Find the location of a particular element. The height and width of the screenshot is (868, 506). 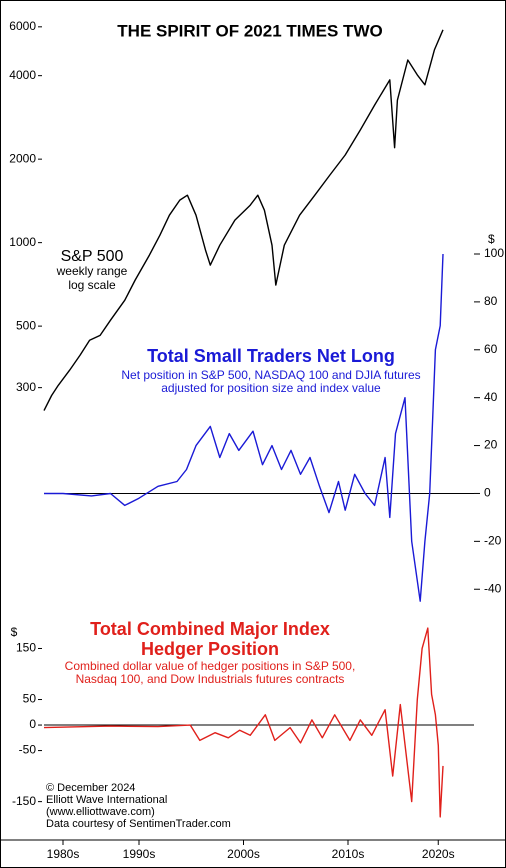

panel-title: Total Combined Major Index is located at coordinates (210, 629).